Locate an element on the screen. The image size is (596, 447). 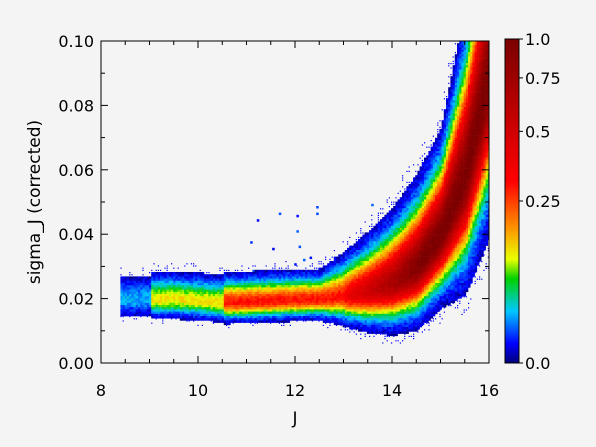
x-tick-label: 8 is located at coordinates (101, 390).